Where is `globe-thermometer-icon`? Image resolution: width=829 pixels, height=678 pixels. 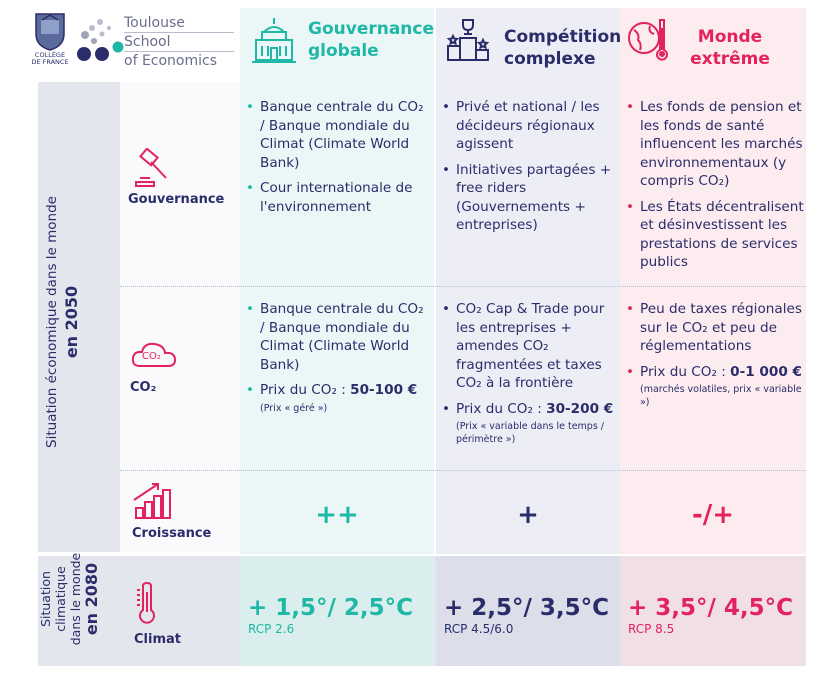 globe-thermometer-icon is located at coordinates (648, 40).